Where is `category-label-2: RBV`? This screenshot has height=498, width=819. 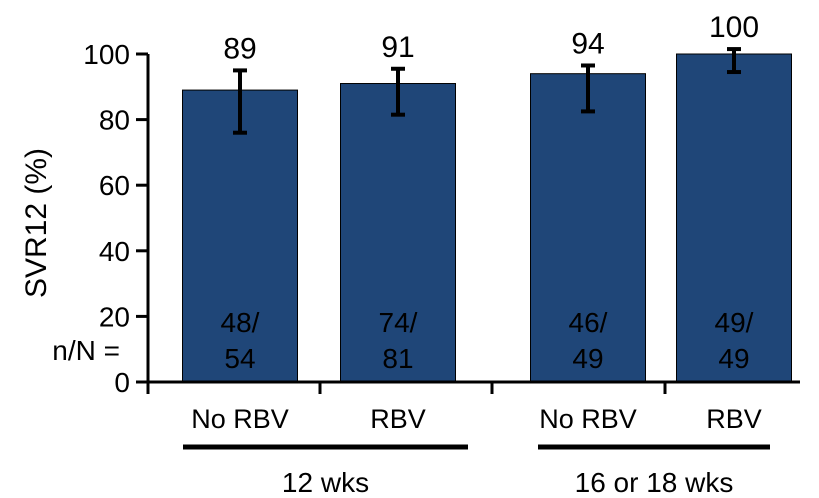
category-label-2: RBV is located at coordinates (398, 419).